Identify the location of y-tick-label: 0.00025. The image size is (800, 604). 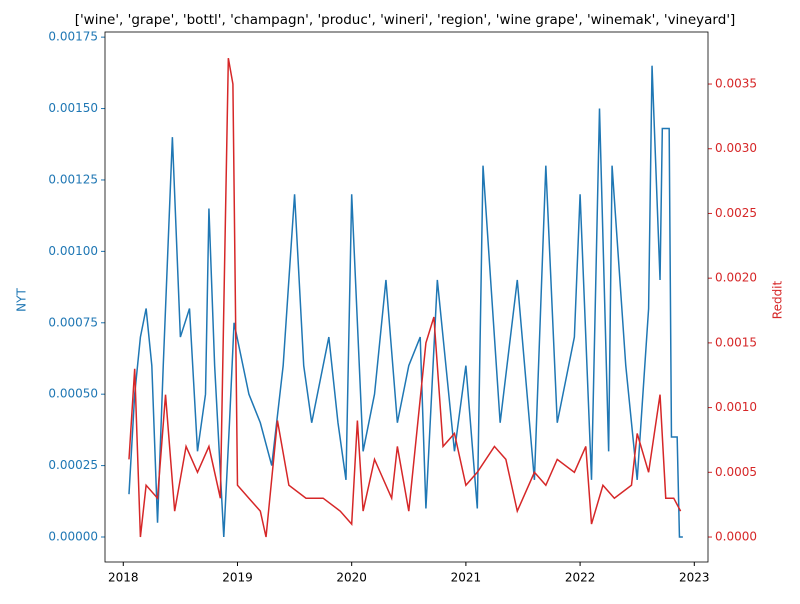
(73, 465).